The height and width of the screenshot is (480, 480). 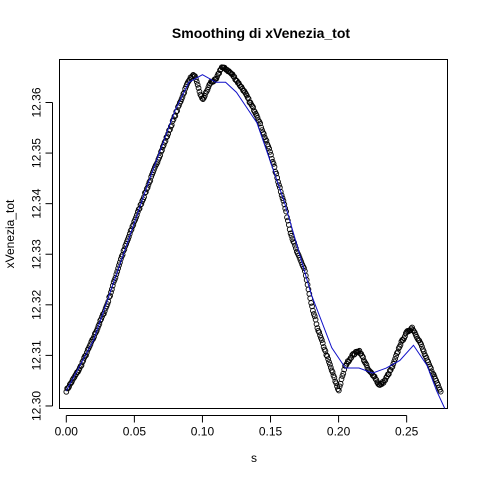 What do you see at coordinates (135, 432) in the screenshot?
I see `x-tick-label: 0.05` at bounding box center [135, 432].